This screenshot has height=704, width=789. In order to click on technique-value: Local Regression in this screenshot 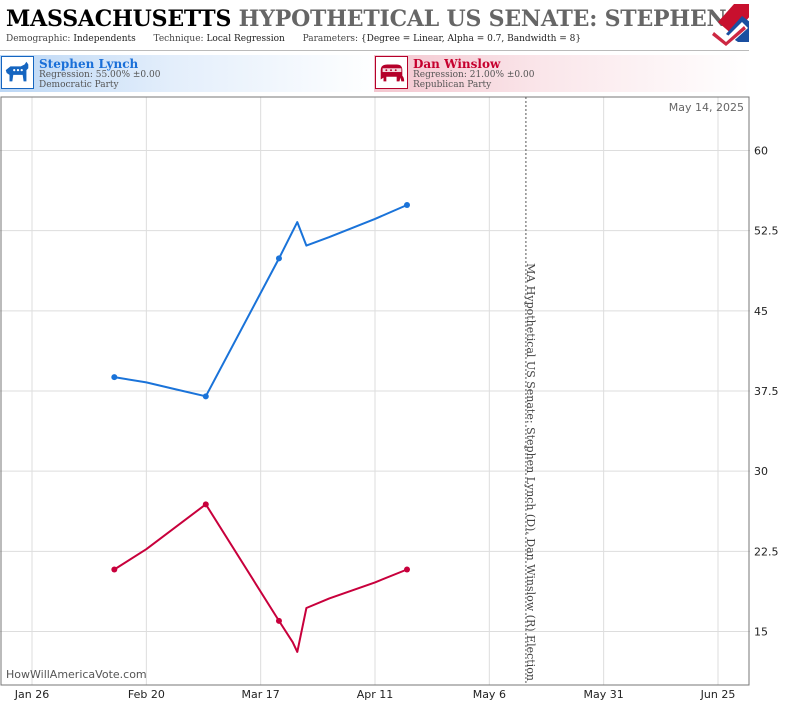, I will do `click(245, 39)`.